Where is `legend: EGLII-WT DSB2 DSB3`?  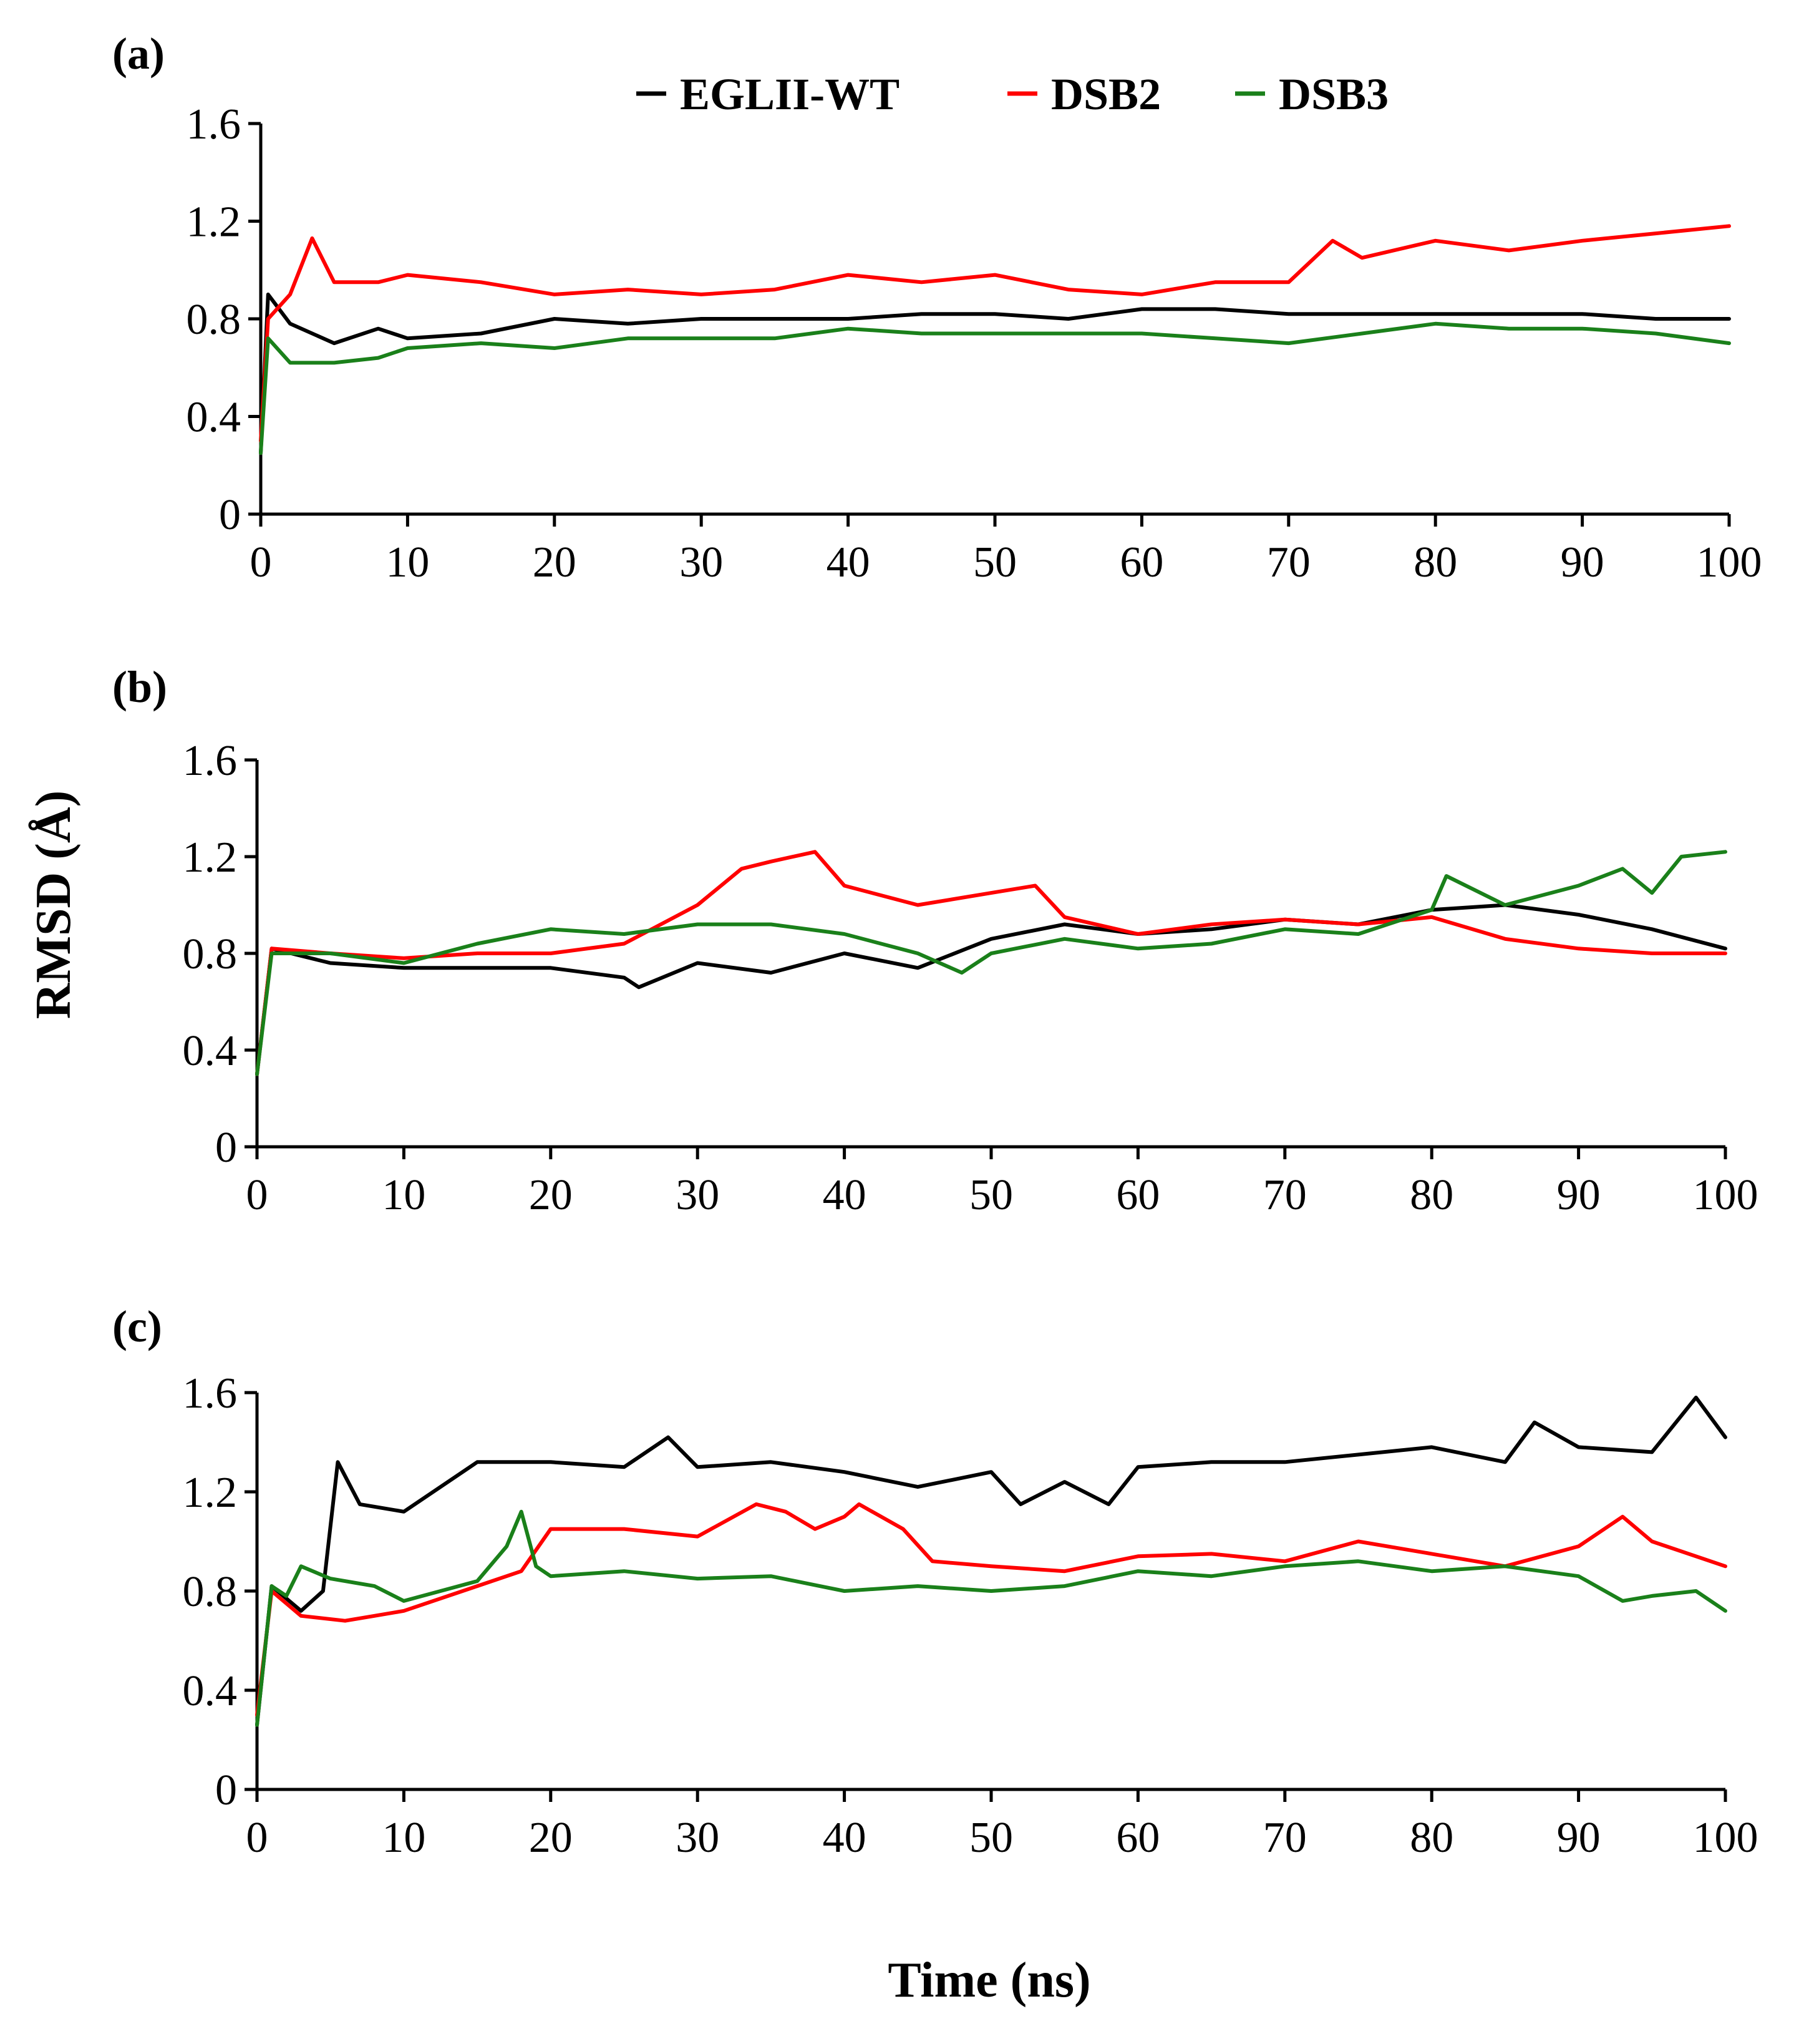
legend: EGLII-WT DSB2 DSB3 is located at coordinates (1012, 94).